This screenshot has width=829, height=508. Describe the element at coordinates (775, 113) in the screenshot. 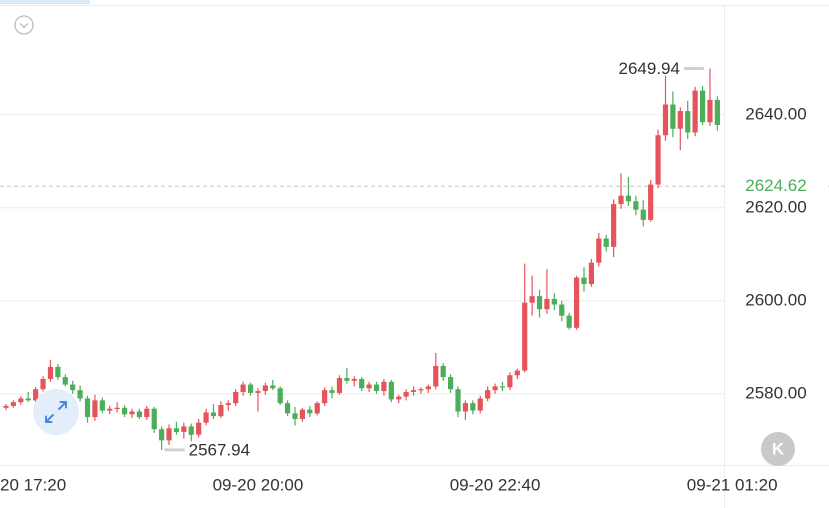

I see `y-tick-label: 2640.00` at that location.